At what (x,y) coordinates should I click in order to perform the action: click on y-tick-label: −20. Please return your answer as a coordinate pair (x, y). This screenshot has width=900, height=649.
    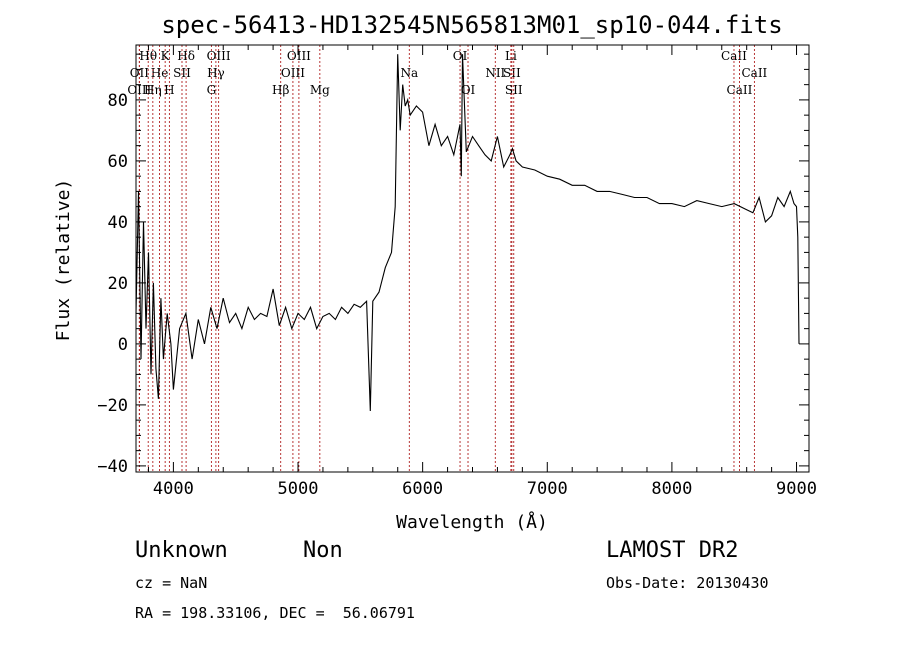
    Looking at the image, I should click on (112, 406).